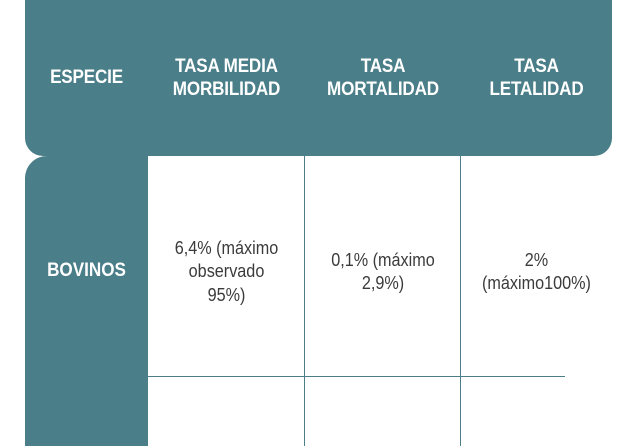 The height and width of the screenshot is (446, 634). Describe the element at coordinates (226, 78) in the screenshot. I see `header-tasa-media-morbilidad: TASA MEDIA MORBILIDAD` at that location.